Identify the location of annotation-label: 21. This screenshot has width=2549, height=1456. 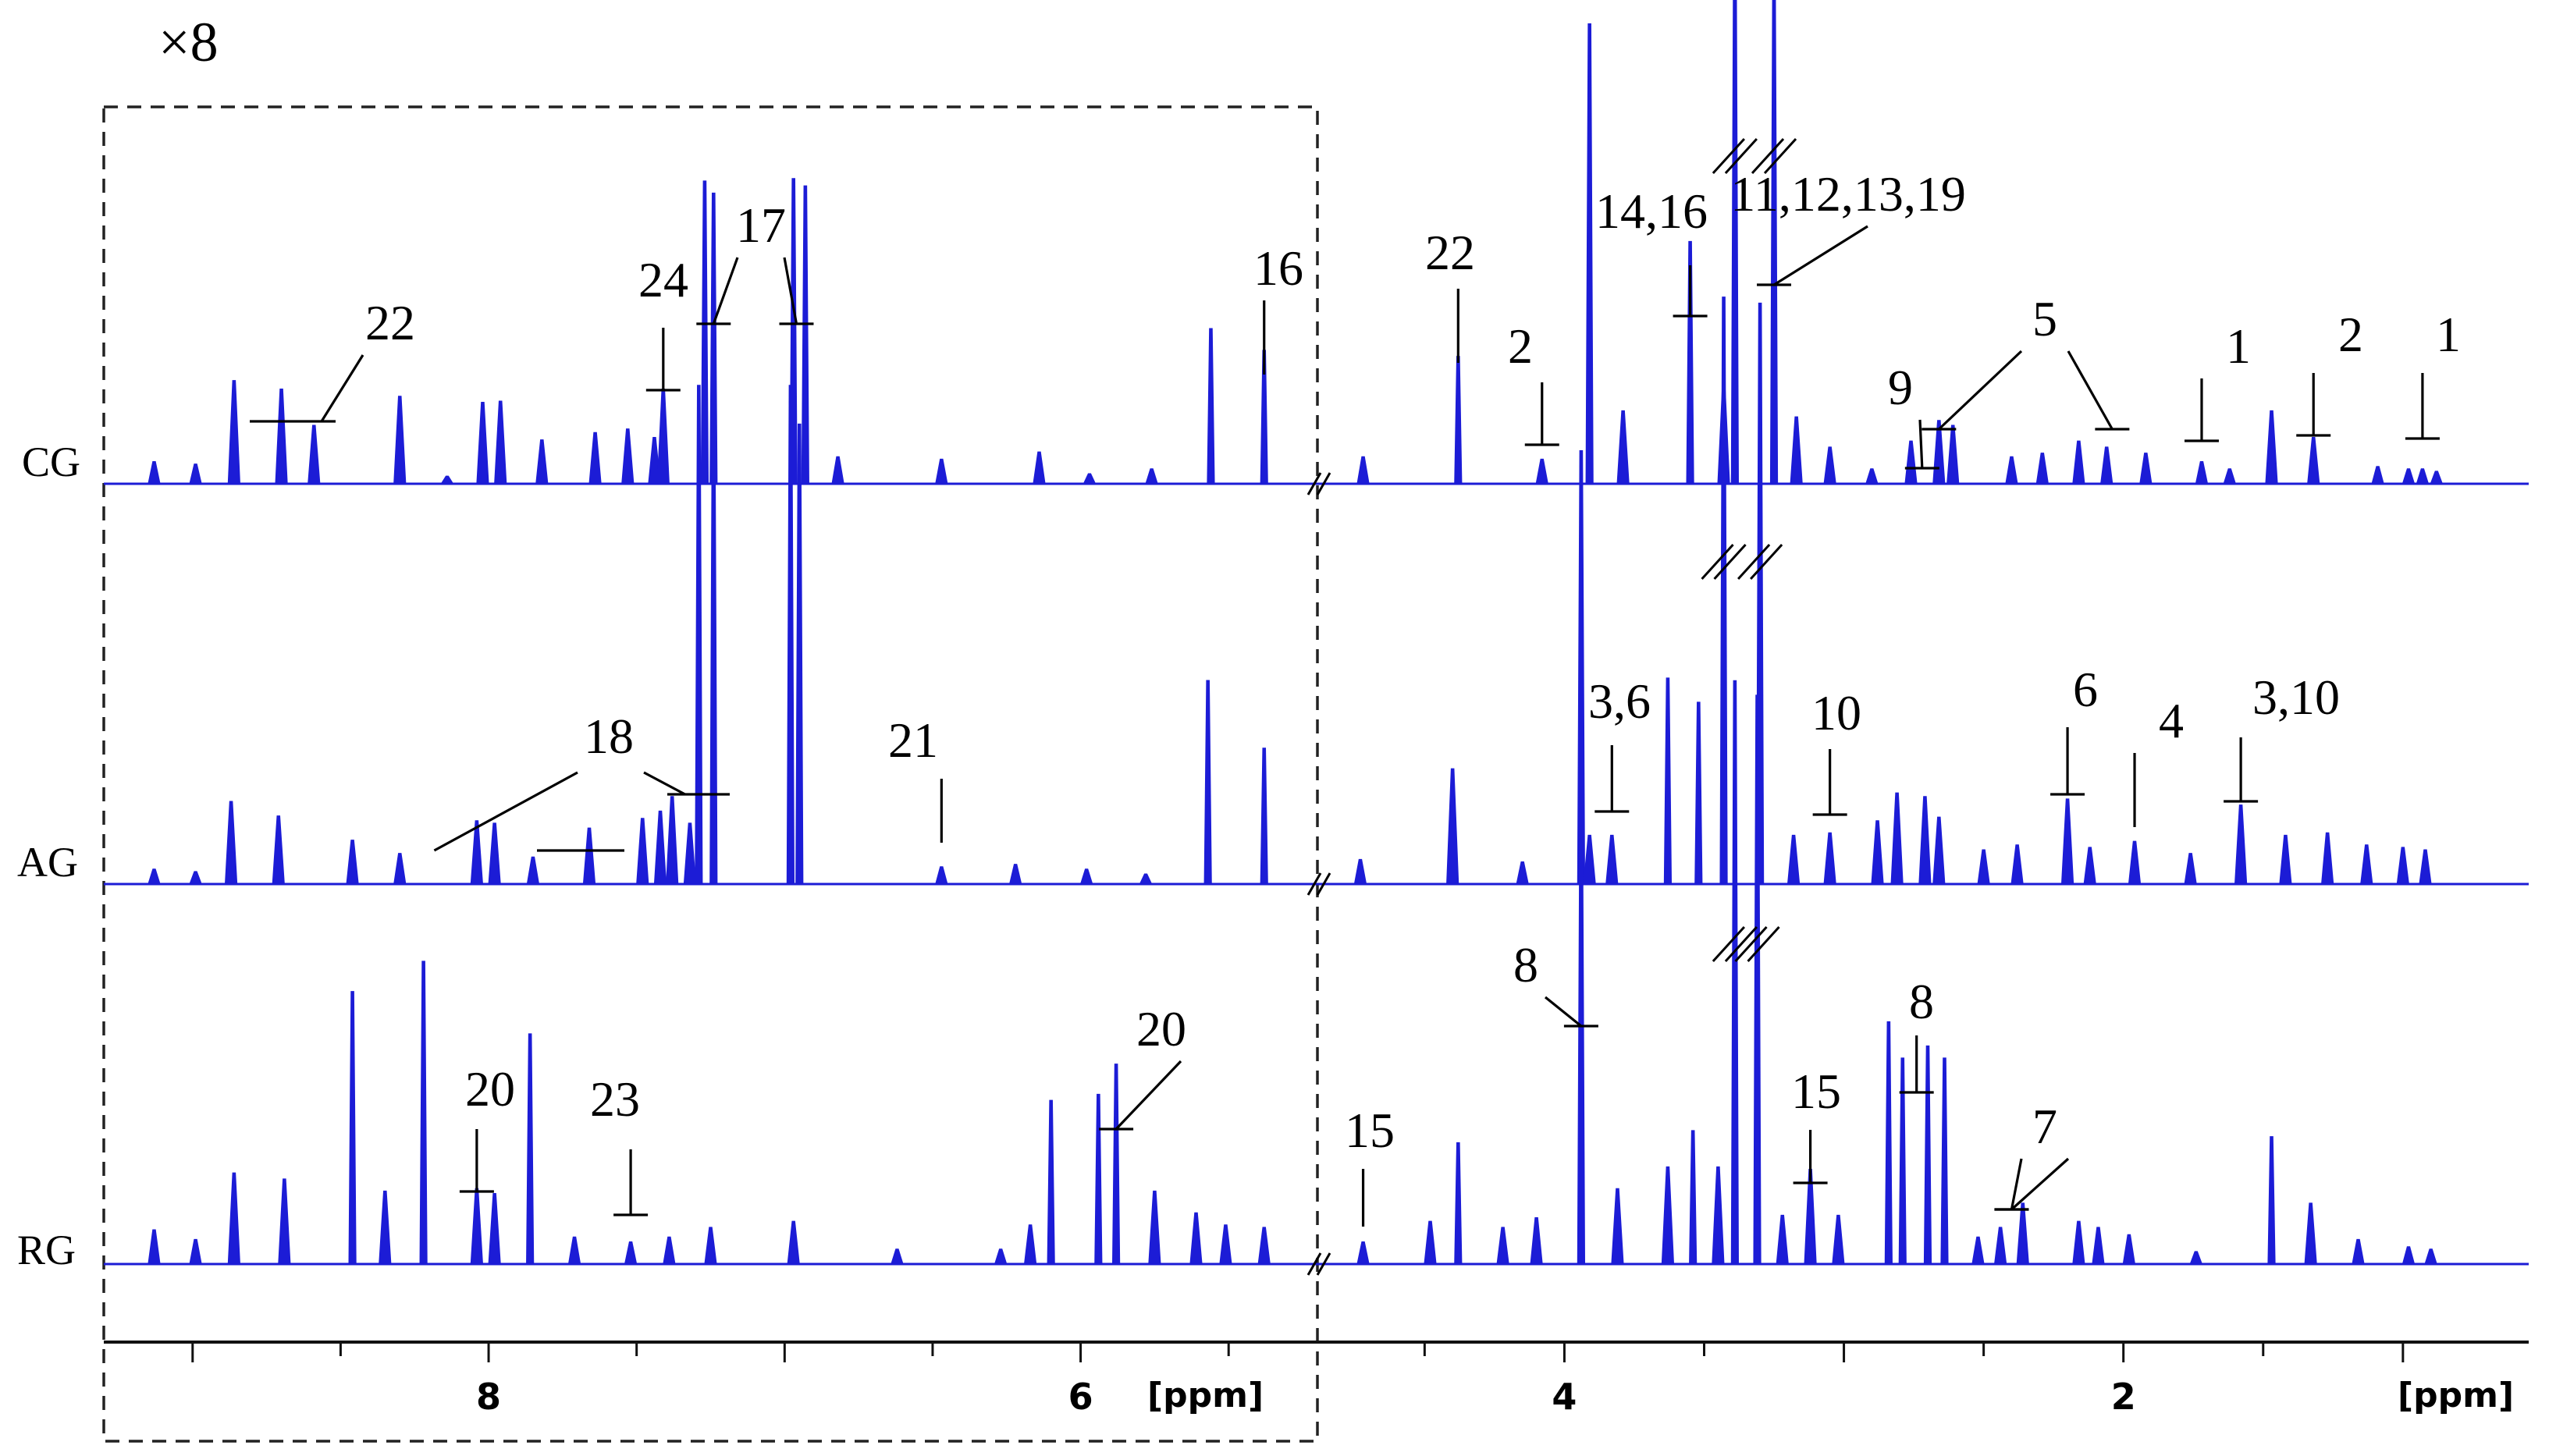
(913, 740).